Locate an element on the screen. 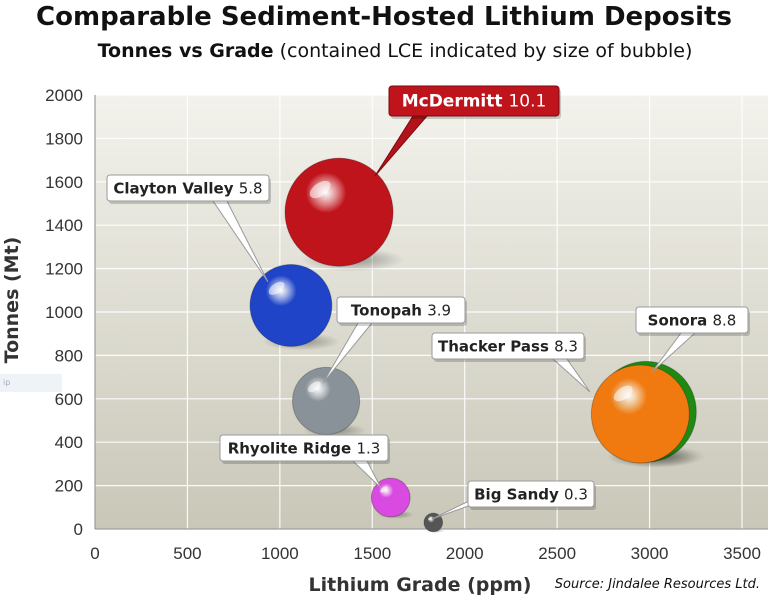 Image resolution: width=768 pixels, height=603 pixels. callout-value: 8.8 is located at coordinates (724, 321).